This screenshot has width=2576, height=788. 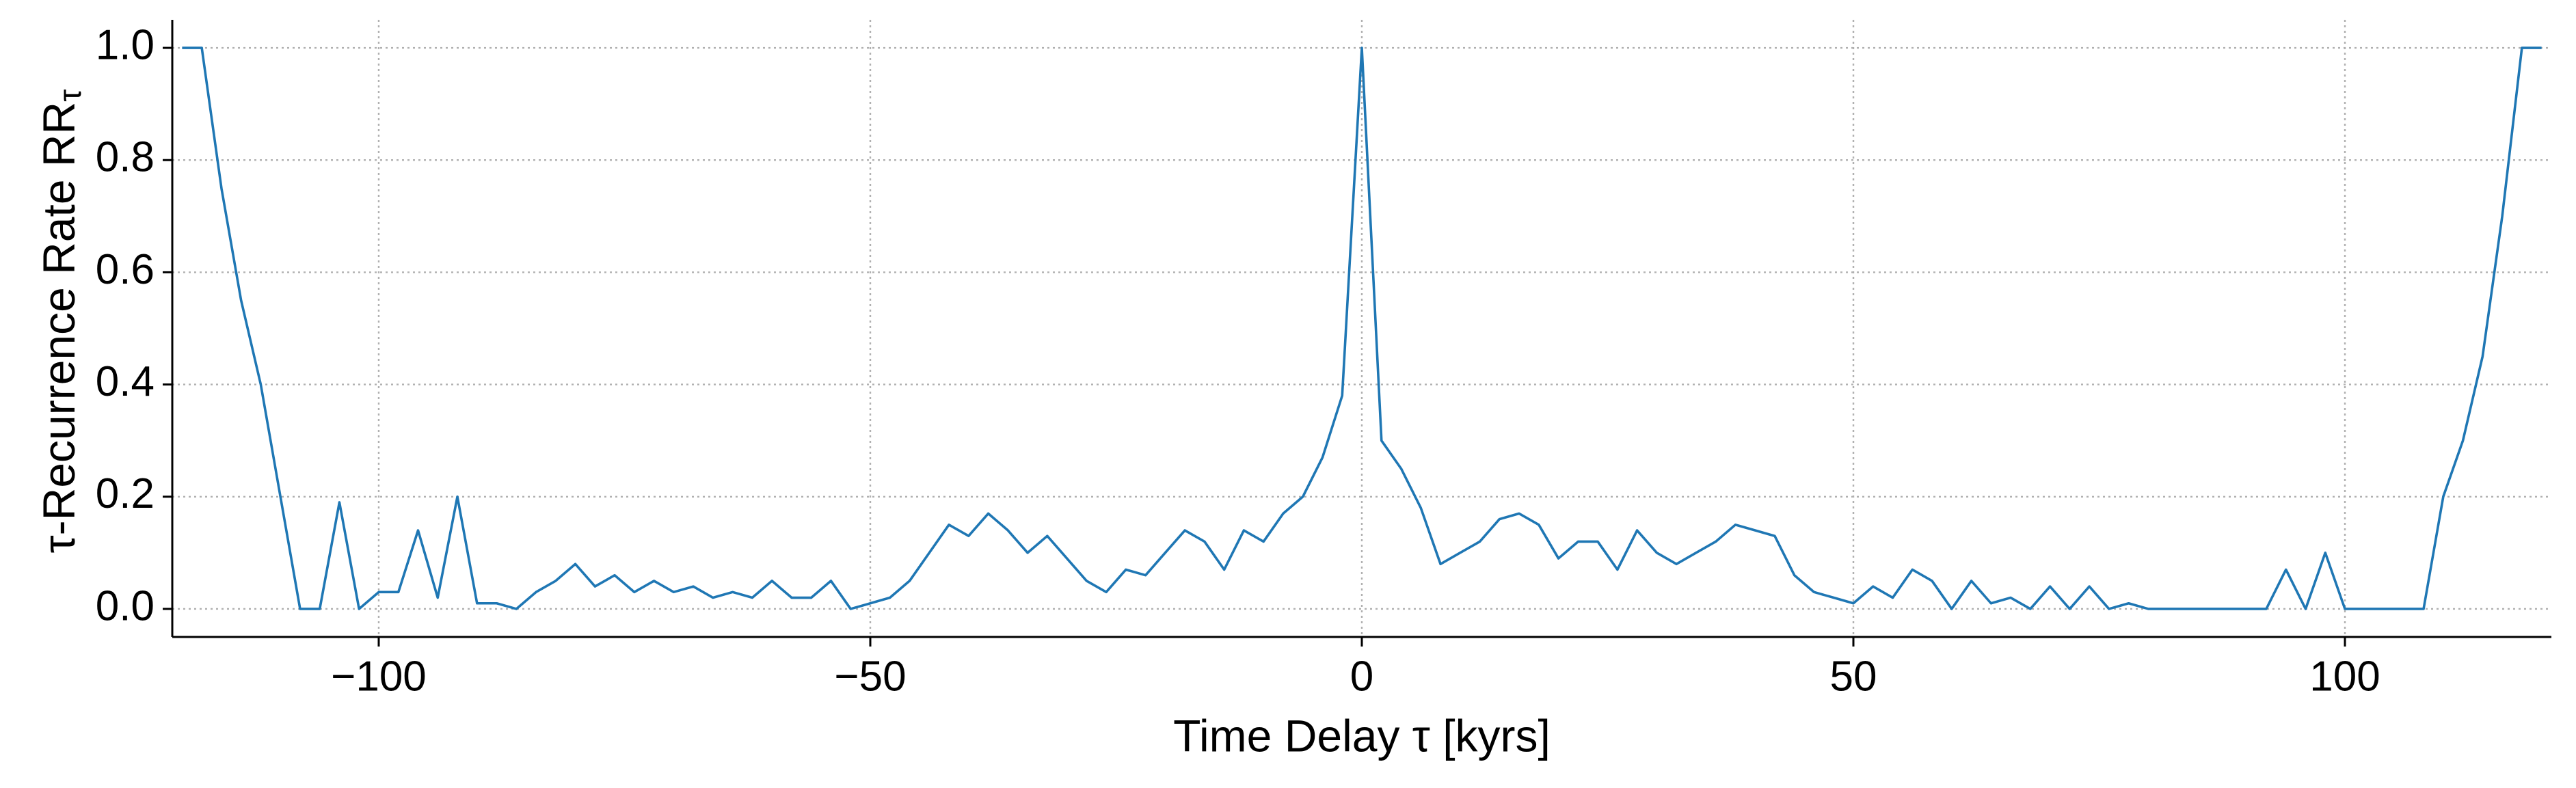 What do you see at coordinates (125, 493) in the screenshot?
I see `y-tick-label: 0.2` at bounding box center [125, 493].